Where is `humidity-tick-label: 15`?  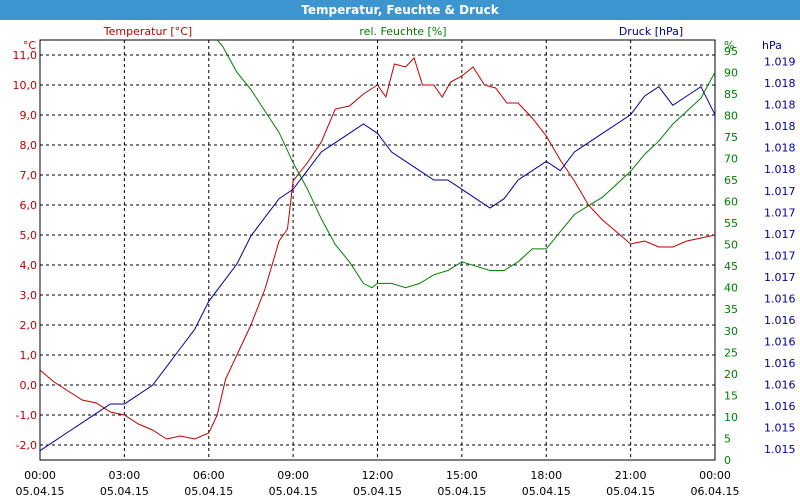 humidity-tick-label: 15 is located at coordinates (731, 395).